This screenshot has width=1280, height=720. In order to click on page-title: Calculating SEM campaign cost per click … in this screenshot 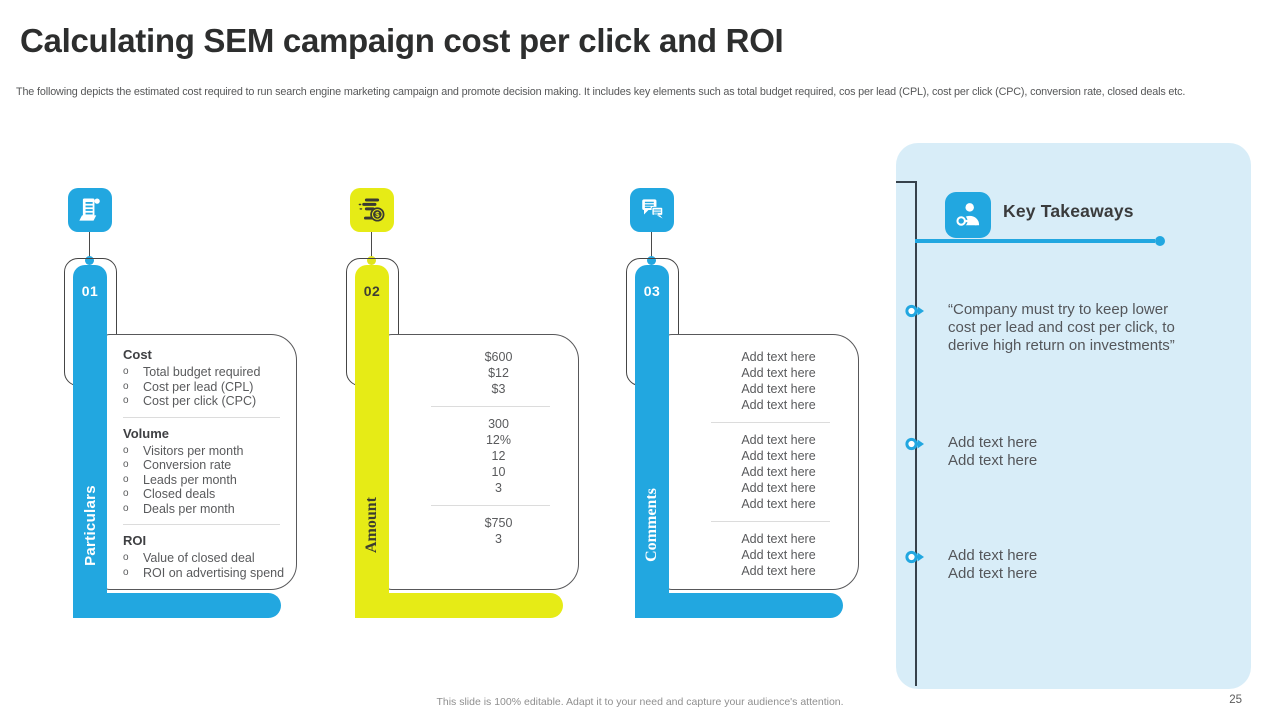, I will do `click(402, 40)`.